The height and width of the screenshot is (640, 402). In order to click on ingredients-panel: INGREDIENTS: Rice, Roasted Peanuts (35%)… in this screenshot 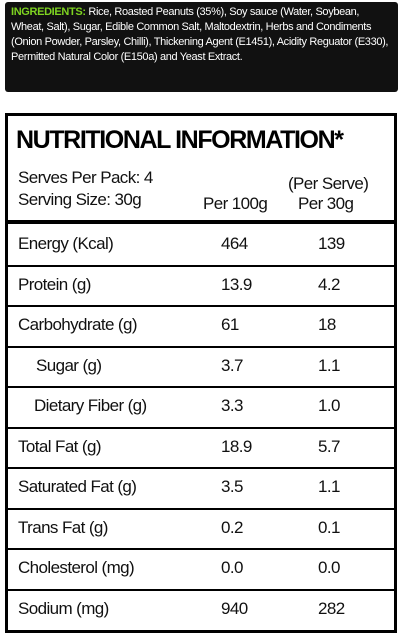, I will do `click(201, 47)`.